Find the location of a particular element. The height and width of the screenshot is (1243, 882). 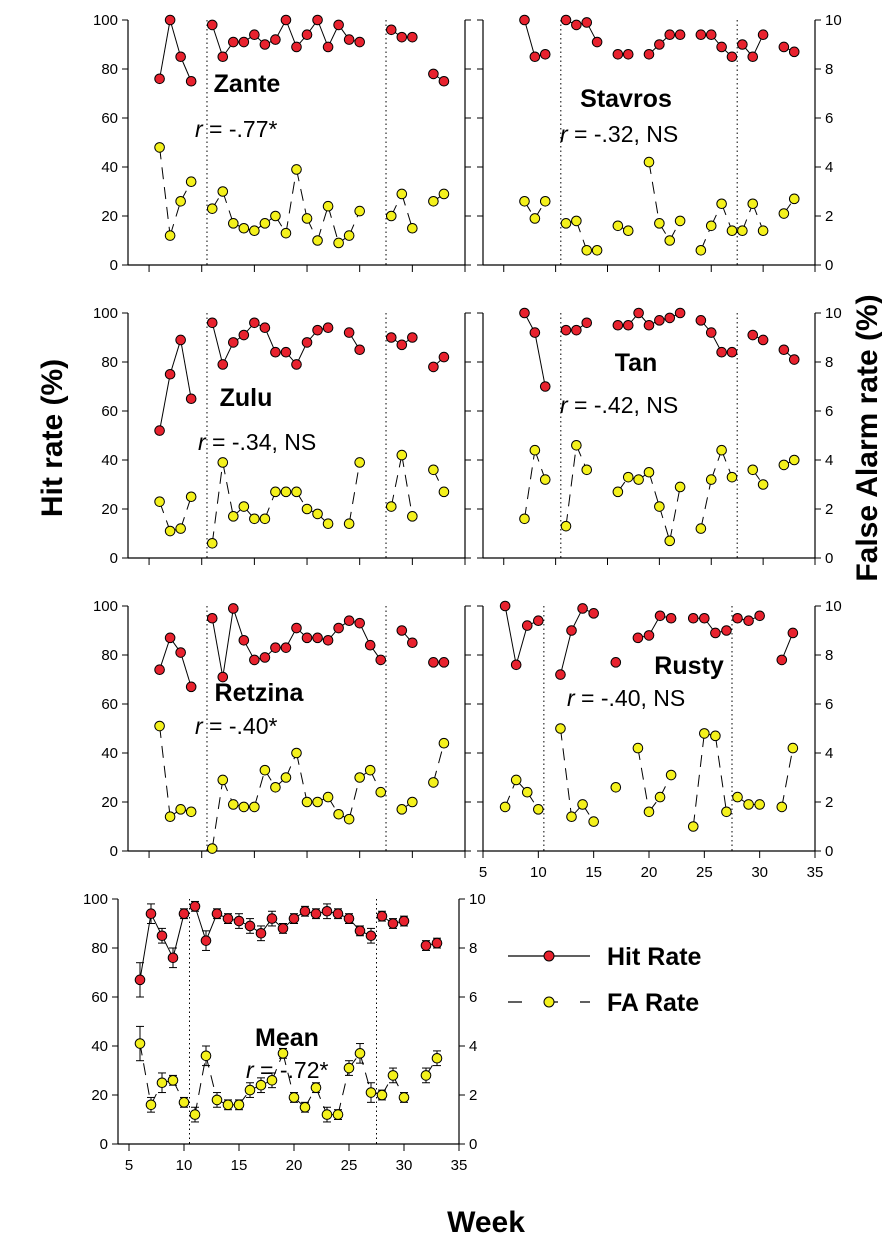

legend-fa-marker is located at coordinates (549, 1002).